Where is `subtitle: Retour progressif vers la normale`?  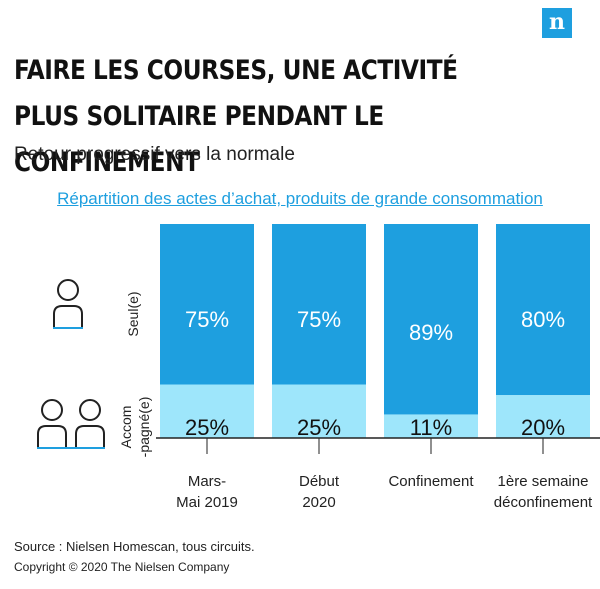
subtitle: Retour progressif vers la normale is located at coordinates (154, 154).